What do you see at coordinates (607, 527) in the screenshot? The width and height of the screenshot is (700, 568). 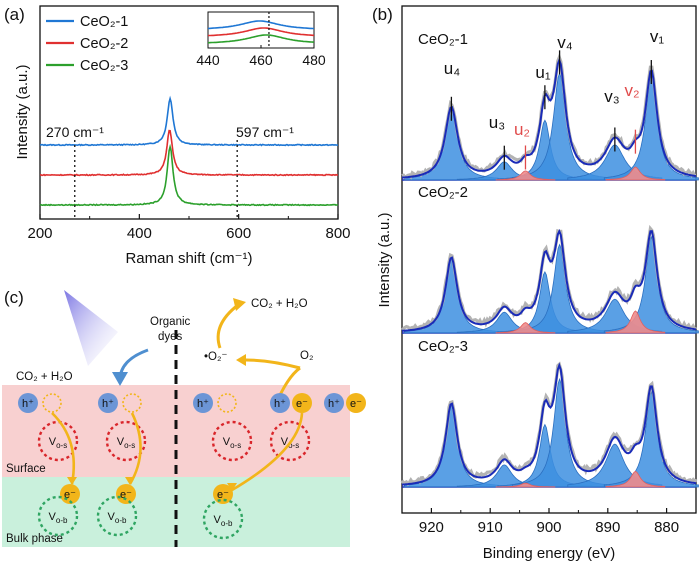 I see `xps-x-tick-label: 890` at bounding box center [607, 527].